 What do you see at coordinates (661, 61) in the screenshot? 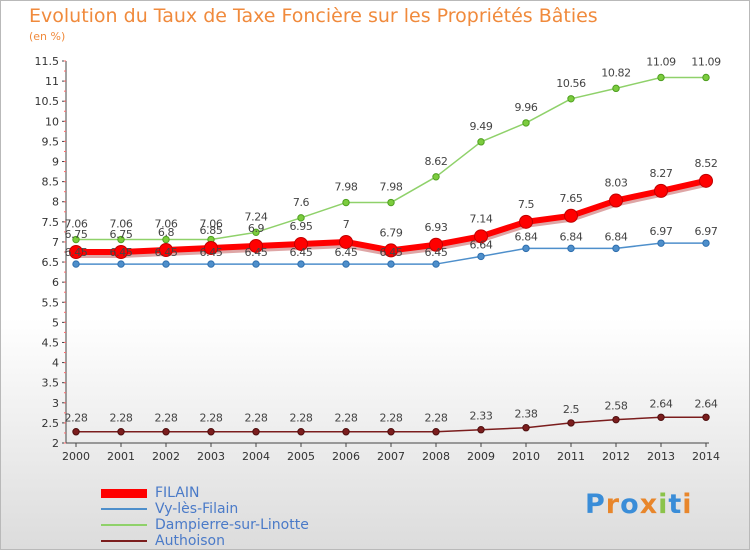
I see `data-label: 11.09` at bounding box center [661, 61].